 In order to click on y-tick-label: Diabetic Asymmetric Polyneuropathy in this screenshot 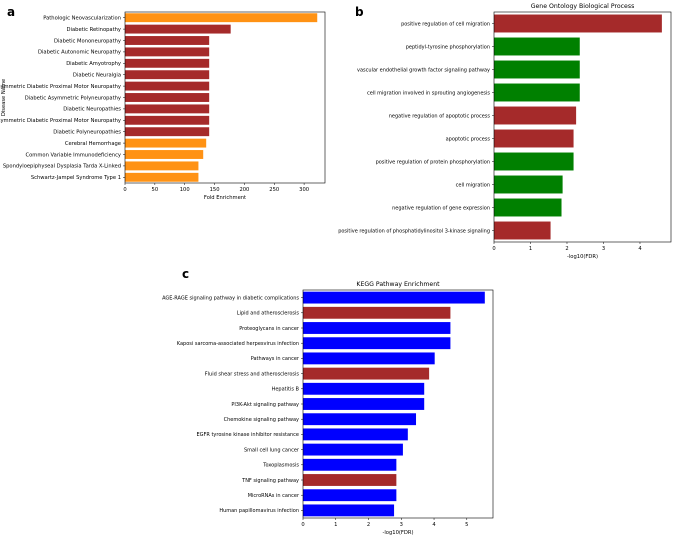, I will do `click(73, 98)`.